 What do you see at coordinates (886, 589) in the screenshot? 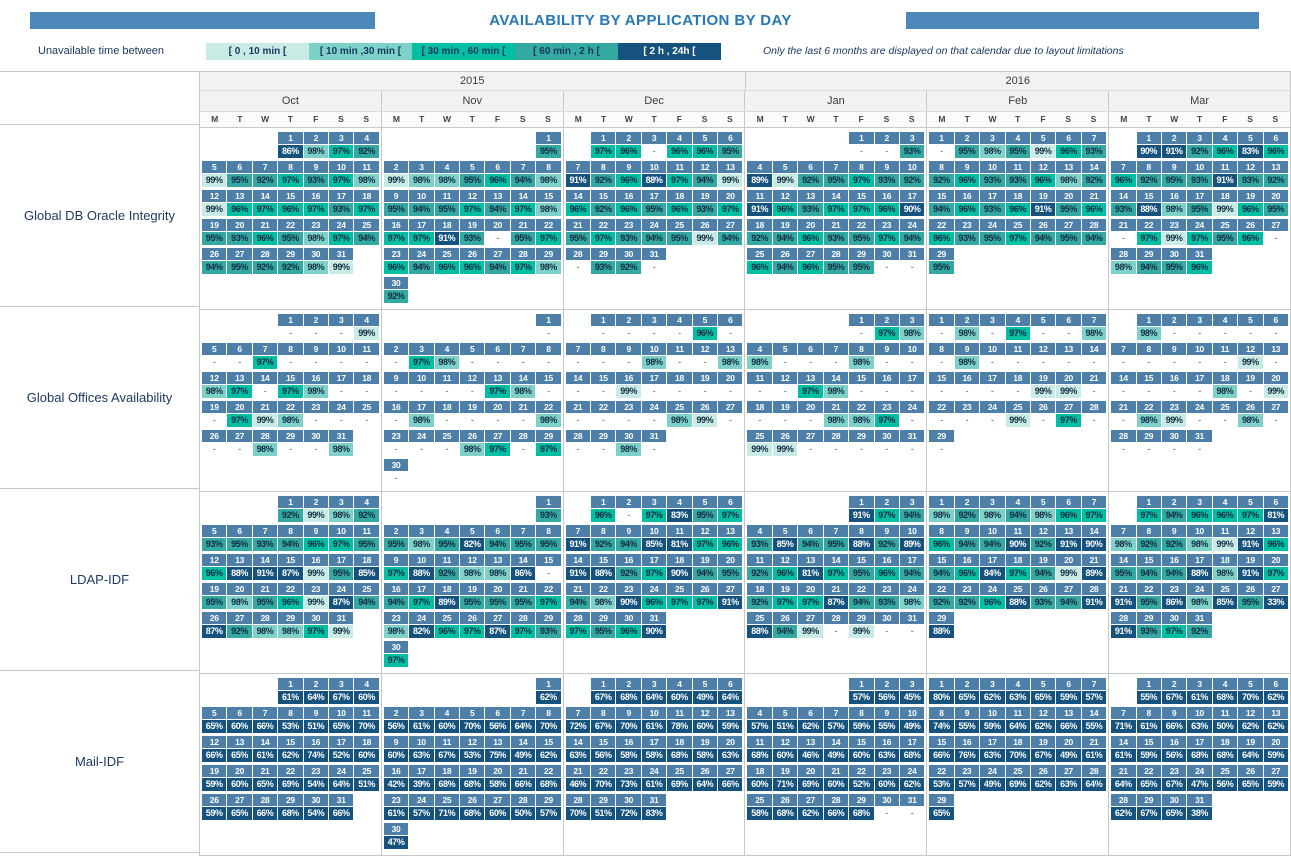
I see `day-number: 23` at bounding box center [886, 589].